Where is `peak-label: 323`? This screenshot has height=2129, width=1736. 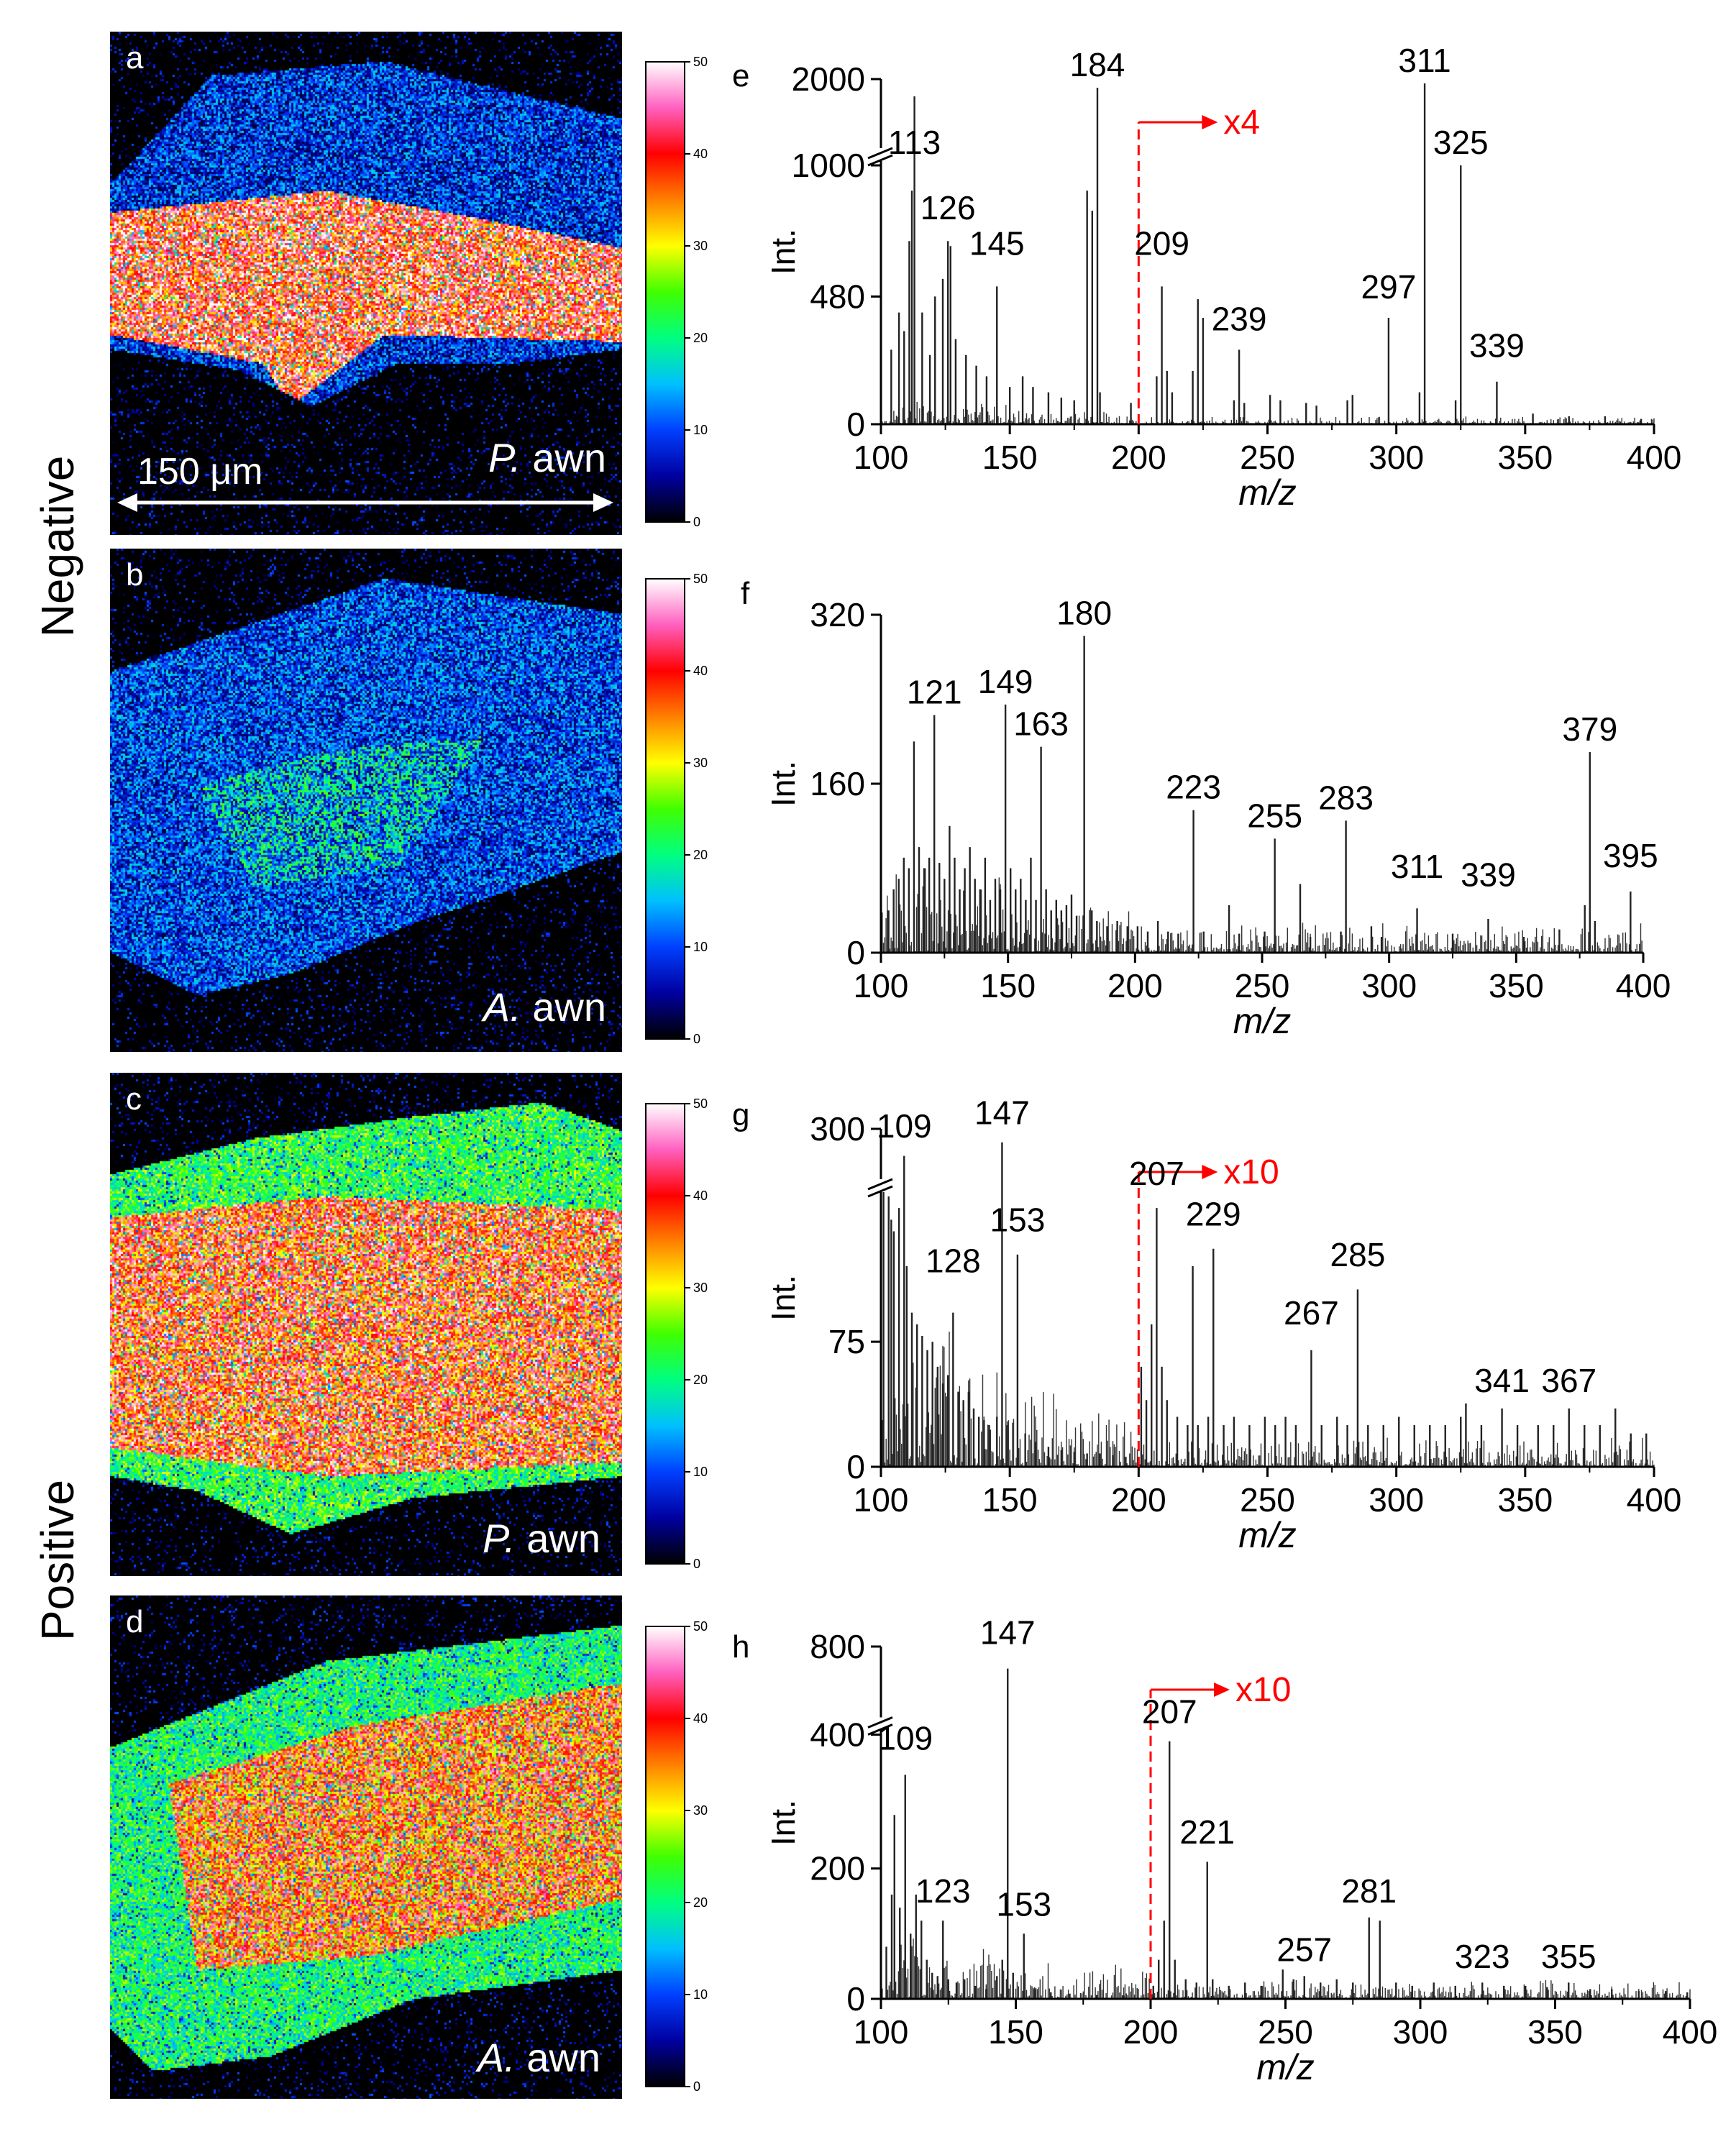 peak-label: 323 is located at coordinates (1482, 1956).